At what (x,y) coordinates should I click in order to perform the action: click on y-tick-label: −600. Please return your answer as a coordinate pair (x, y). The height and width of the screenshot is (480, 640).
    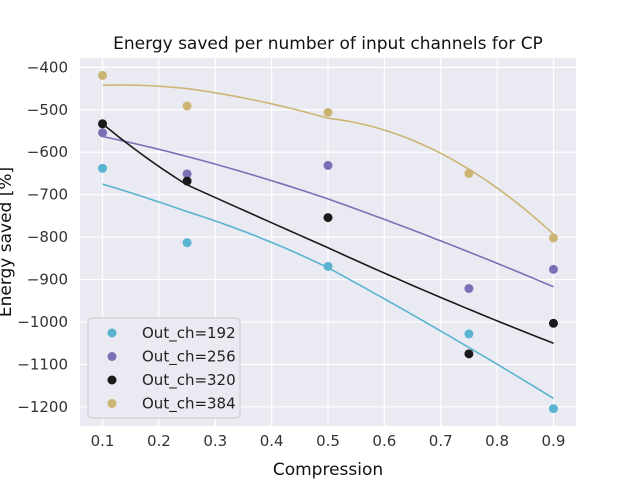
    Looking at the image, I should click on (47, 152).